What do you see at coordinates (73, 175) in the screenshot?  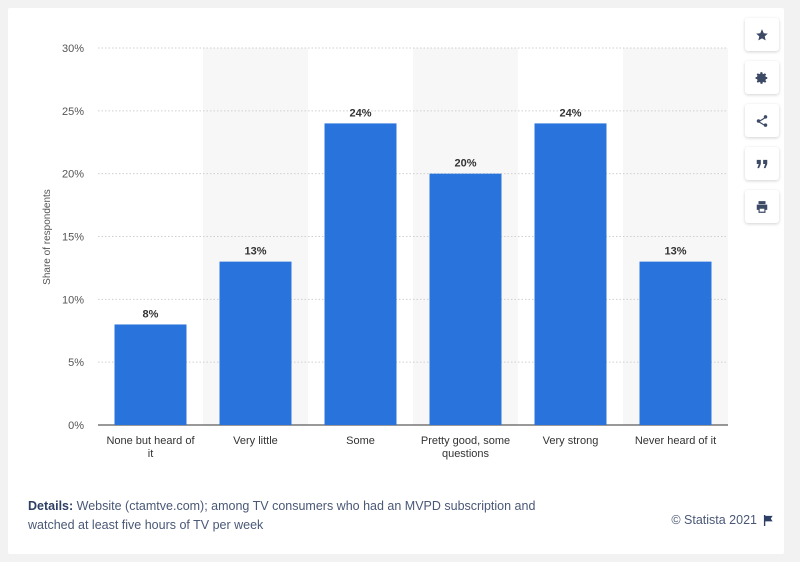 I see `y-tick-label: 20%` at bounding box center [73, 175].